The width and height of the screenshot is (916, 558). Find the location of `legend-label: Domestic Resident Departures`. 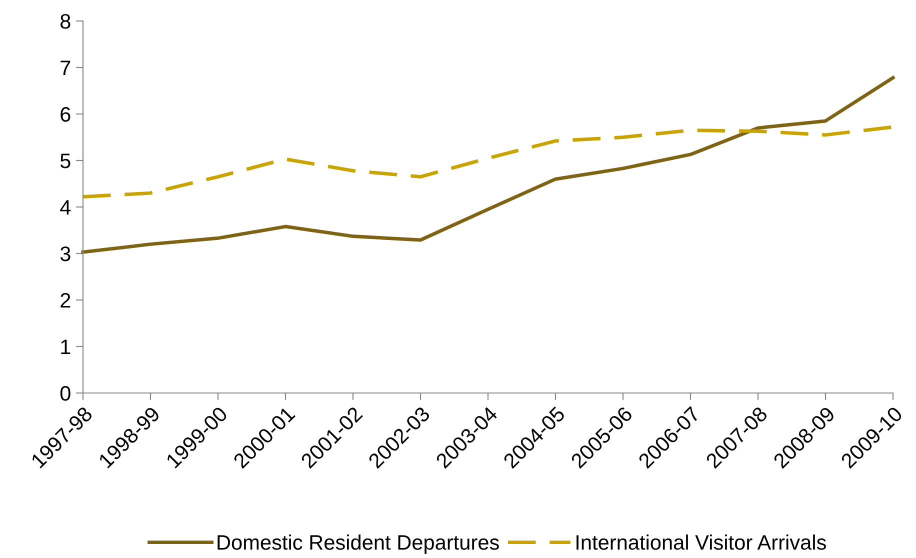

legend-label: Domestic Resident Departures is located at coordinates (358, 544).